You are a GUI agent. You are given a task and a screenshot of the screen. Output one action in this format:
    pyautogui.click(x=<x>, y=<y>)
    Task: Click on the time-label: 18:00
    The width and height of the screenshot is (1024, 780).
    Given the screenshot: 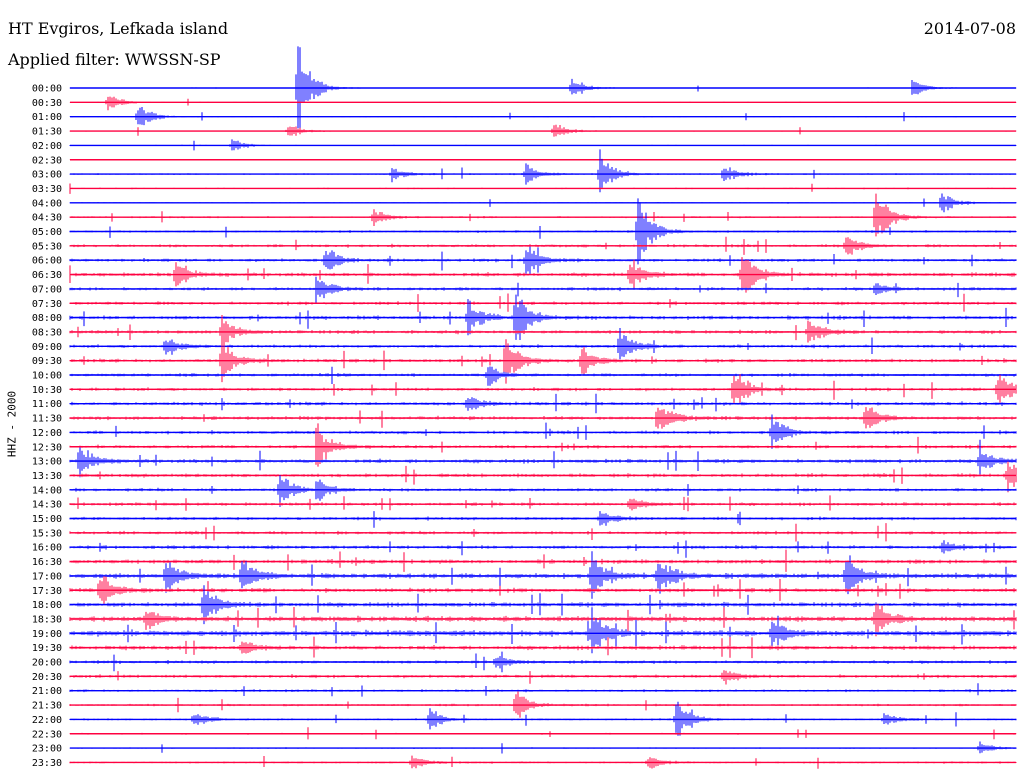 What is the action you would take?
    pyautogui.click(x=47, y=605)
    